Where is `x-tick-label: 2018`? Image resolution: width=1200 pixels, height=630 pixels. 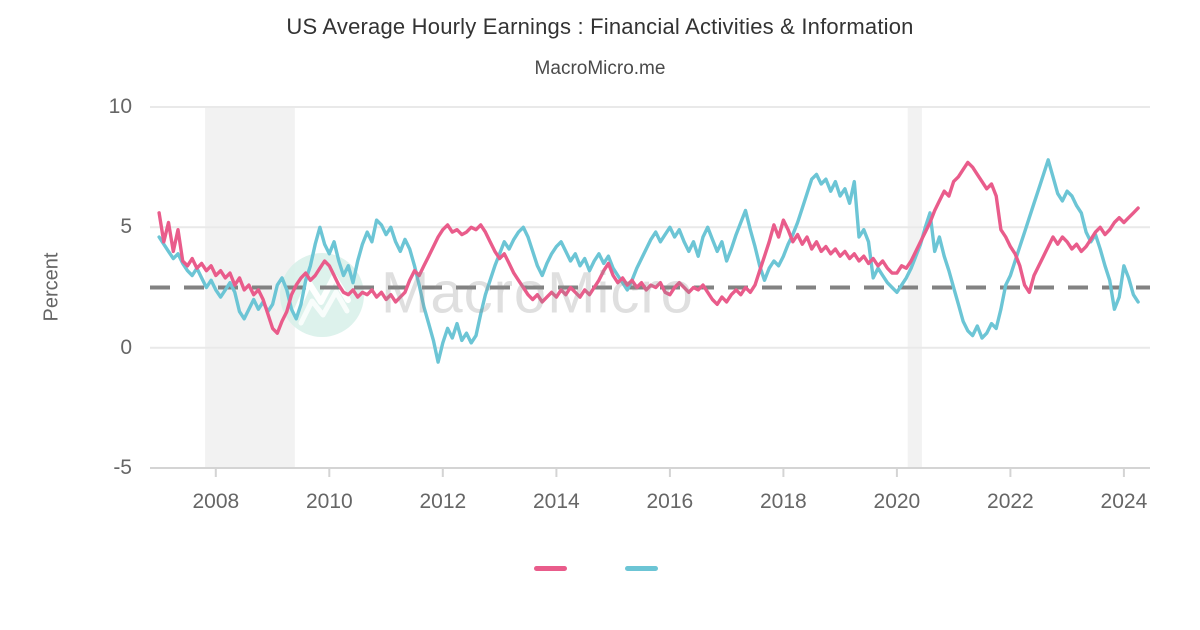 x-tick-label: 2018 is located at coordinates (783, 501).